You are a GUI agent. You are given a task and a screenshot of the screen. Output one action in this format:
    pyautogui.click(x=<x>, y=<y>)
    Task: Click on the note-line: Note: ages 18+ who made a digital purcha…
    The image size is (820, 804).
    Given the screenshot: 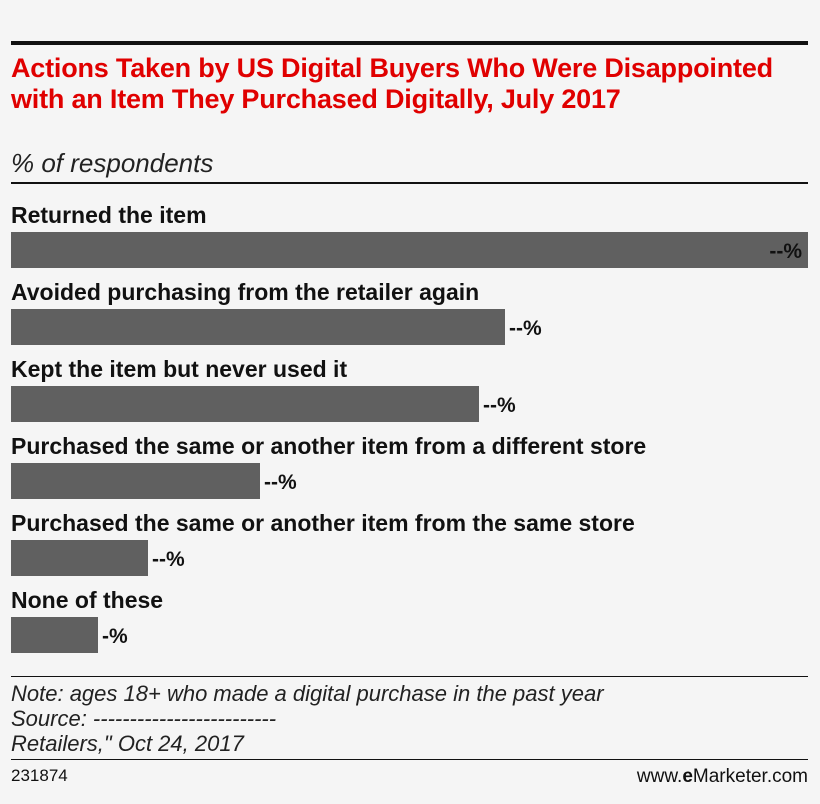 What is the action you would take?
    pyautogui.click(x=307, y=693)
    